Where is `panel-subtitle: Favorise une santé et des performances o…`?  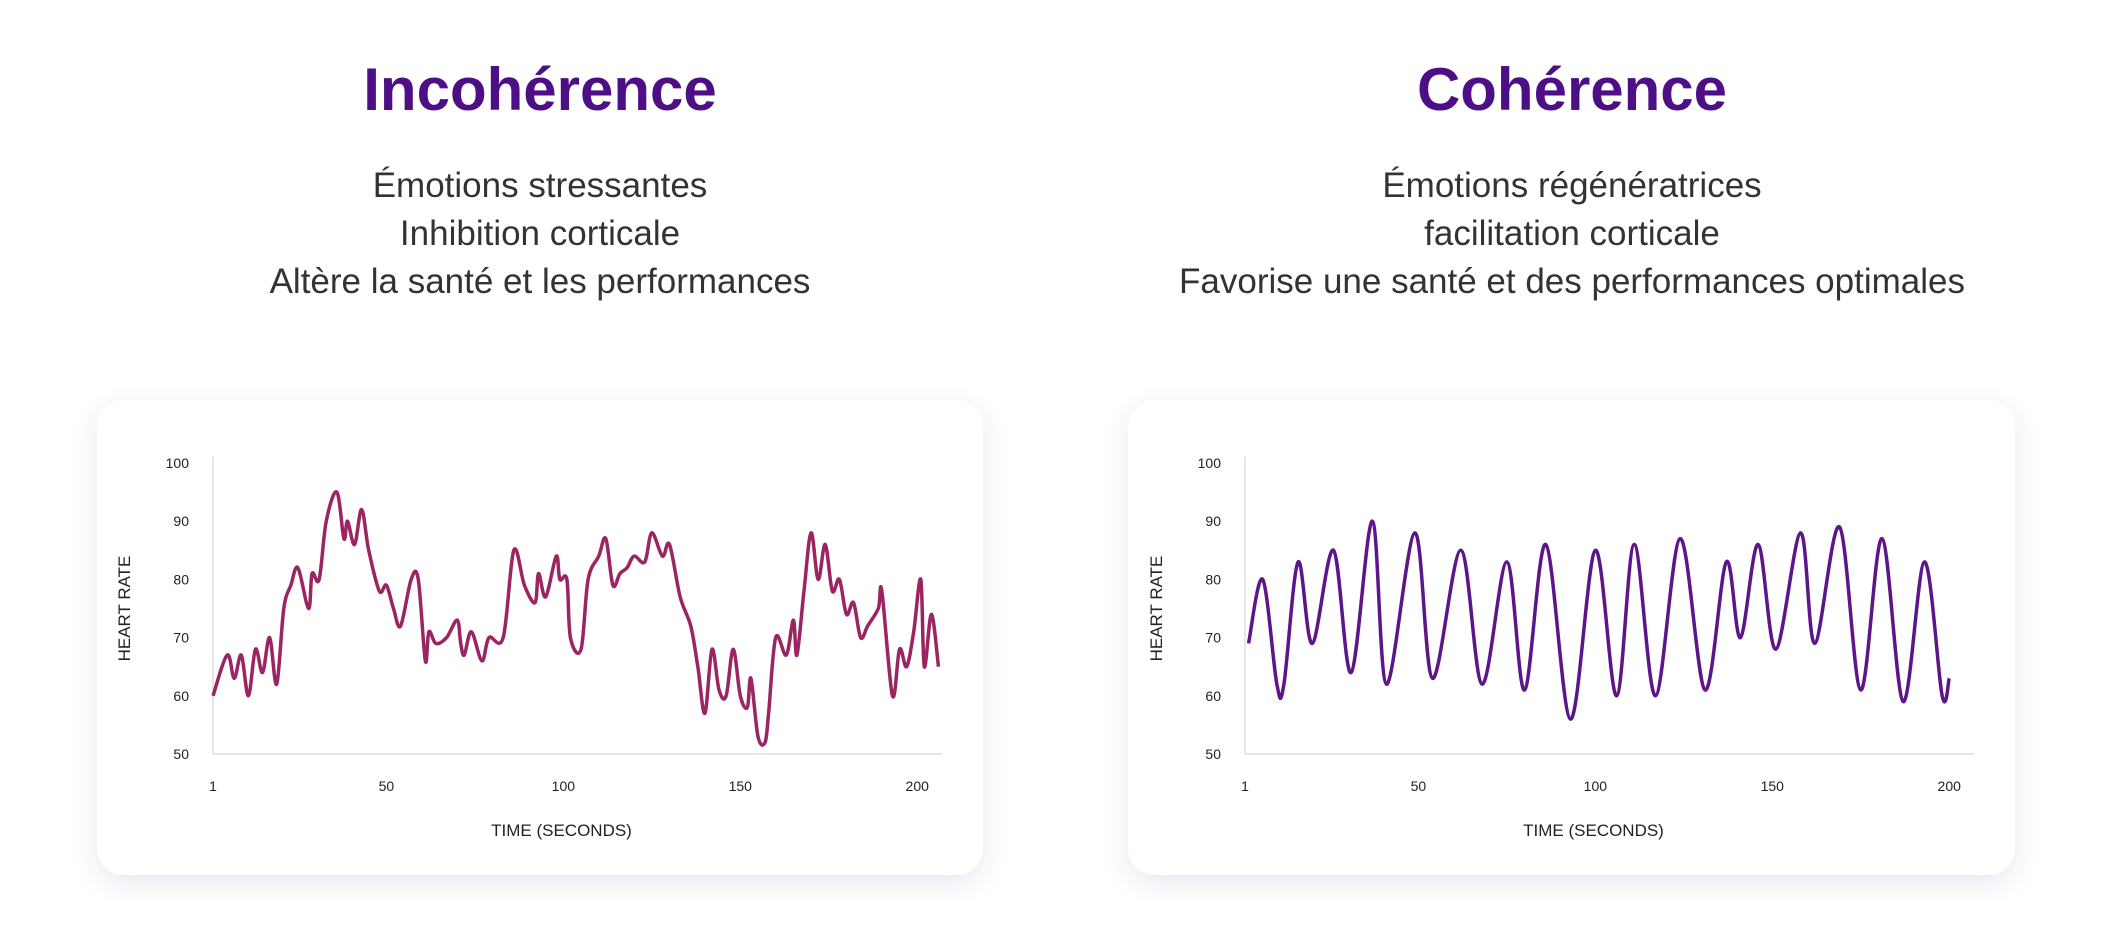 panel-subtitle: Favorise une santé et des performances o… is located at coordinates (1572, 281).